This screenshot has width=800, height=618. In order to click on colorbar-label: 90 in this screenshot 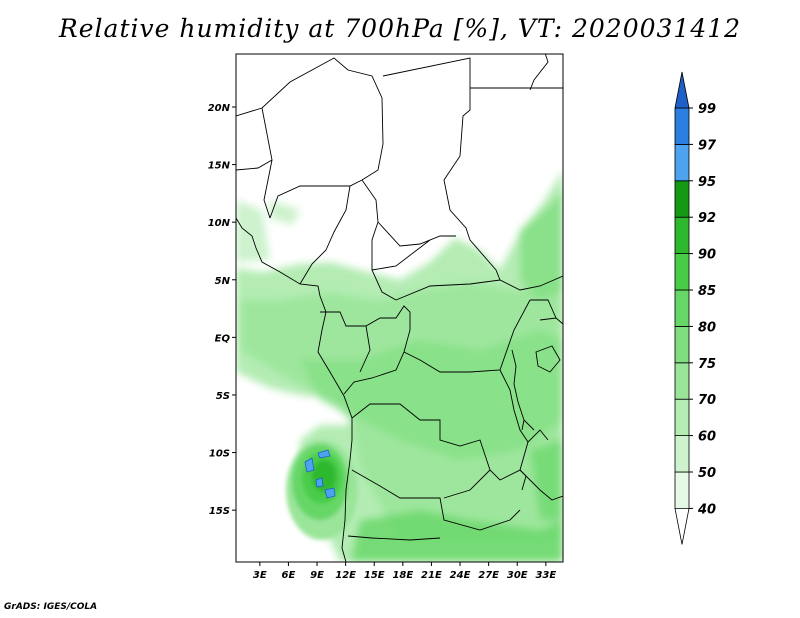, I will do `click(707, 255)`.